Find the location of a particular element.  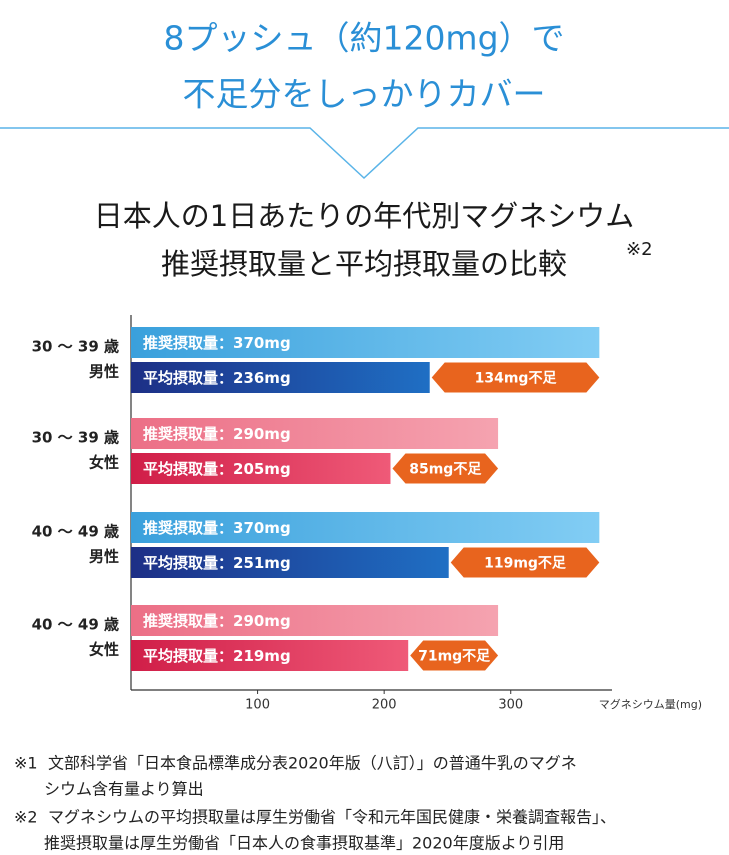

footnote-mark: ※2 is located at coordinates (26, 817).